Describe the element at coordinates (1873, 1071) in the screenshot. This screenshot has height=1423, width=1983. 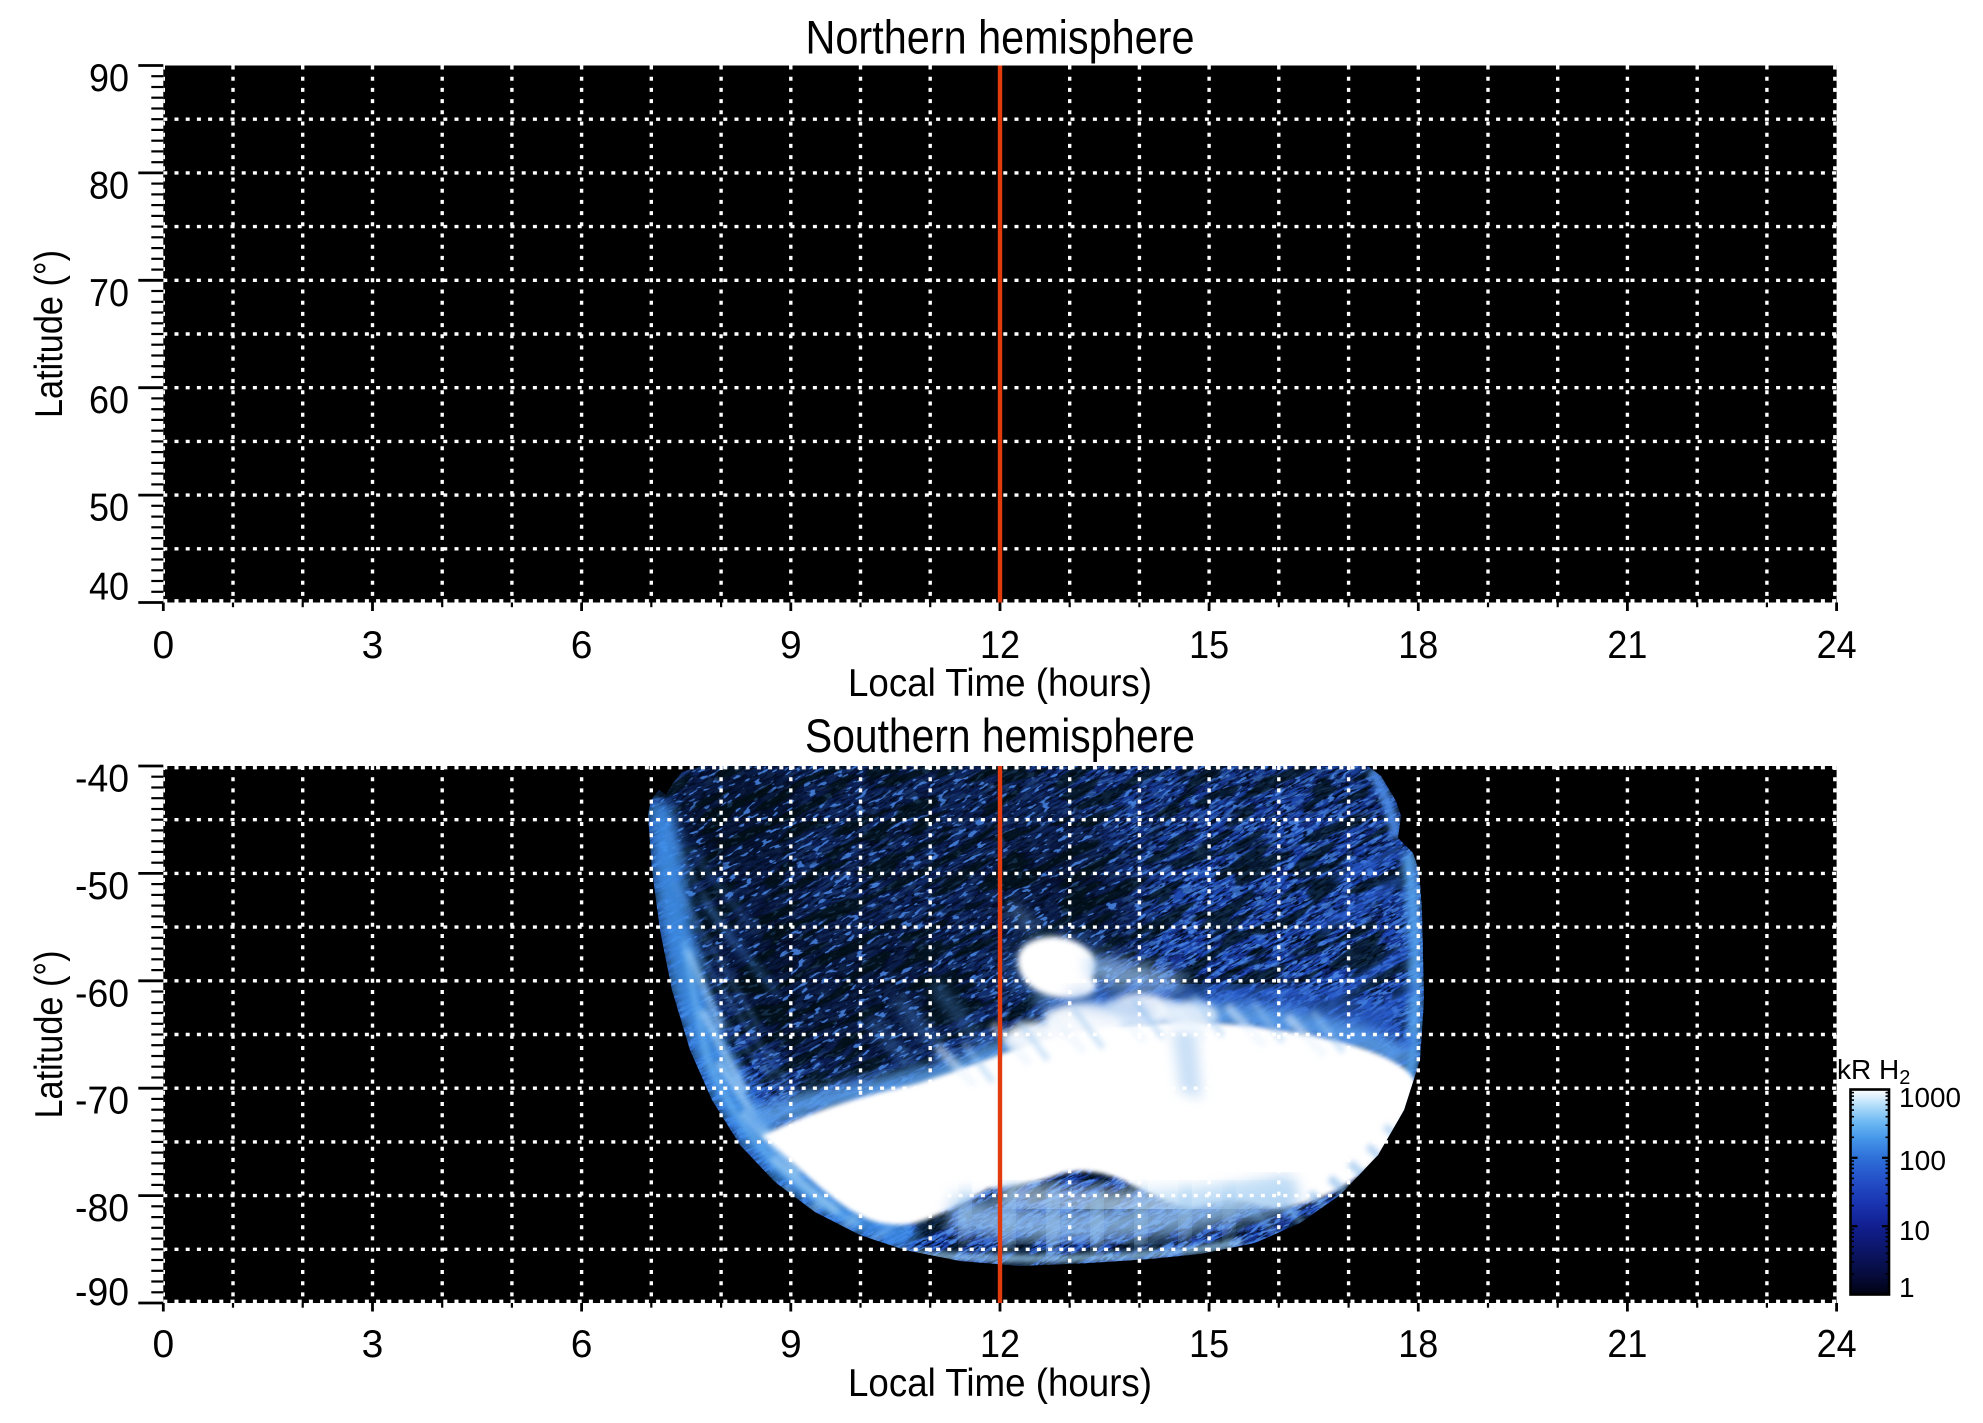
I see `svg-text: kR H2` at that location.